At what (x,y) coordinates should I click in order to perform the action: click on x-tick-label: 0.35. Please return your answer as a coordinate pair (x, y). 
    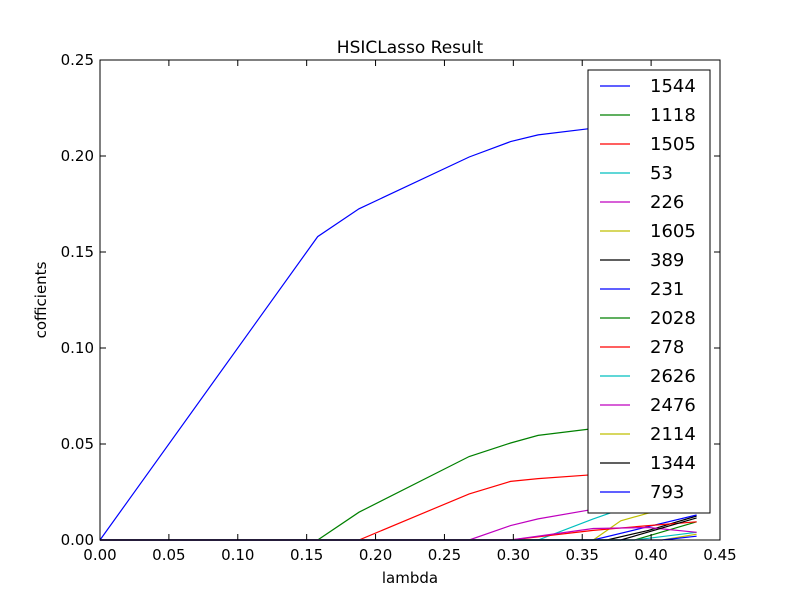
    Looking at the image, I should click on (582, 555).